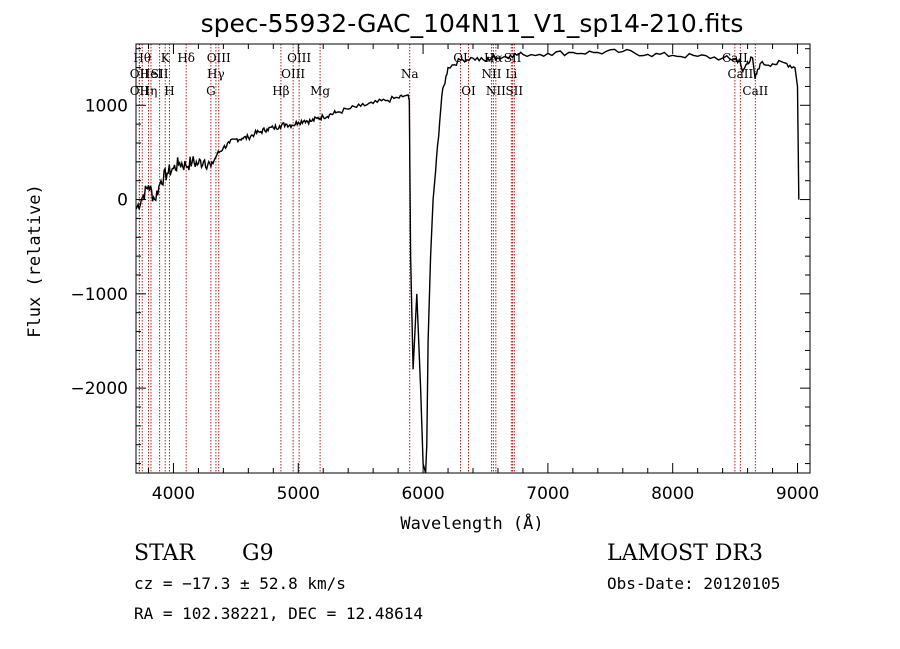 This screenshot has width=900, height=649. What do you see at coordinates (211, 91) in the screenshot?
I see `spectral-line-label: G` at bounding box center [211, 91].